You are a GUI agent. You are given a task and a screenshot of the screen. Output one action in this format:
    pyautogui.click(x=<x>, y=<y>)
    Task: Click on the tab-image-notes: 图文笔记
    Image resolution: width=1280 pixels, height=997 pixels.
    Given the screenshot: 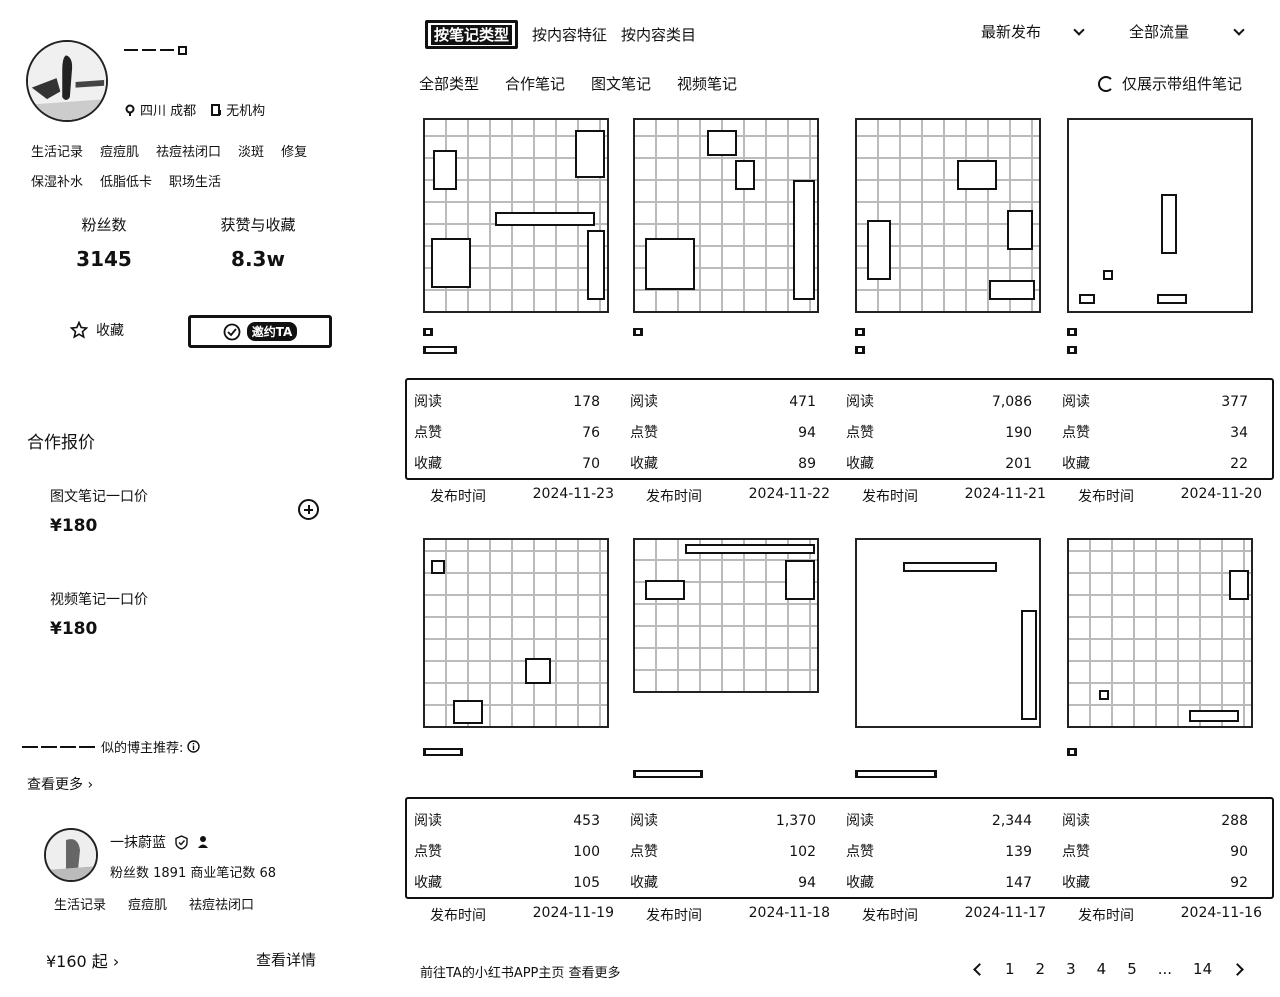 What is the action you would take?
    pyautogui.click(x=621, y=84)
    